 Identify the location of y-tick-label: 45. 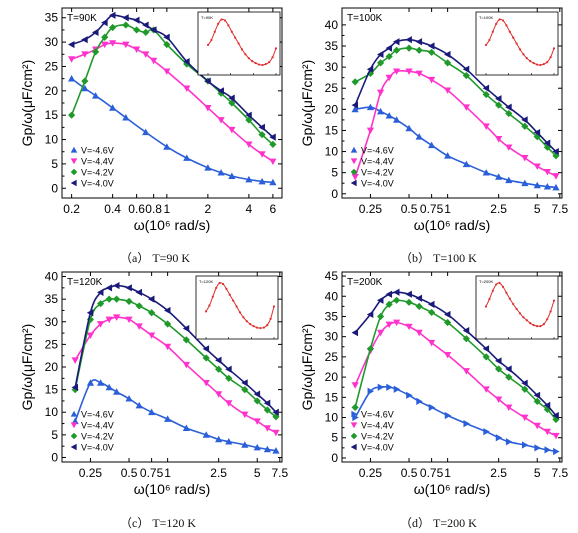
(332, 276).